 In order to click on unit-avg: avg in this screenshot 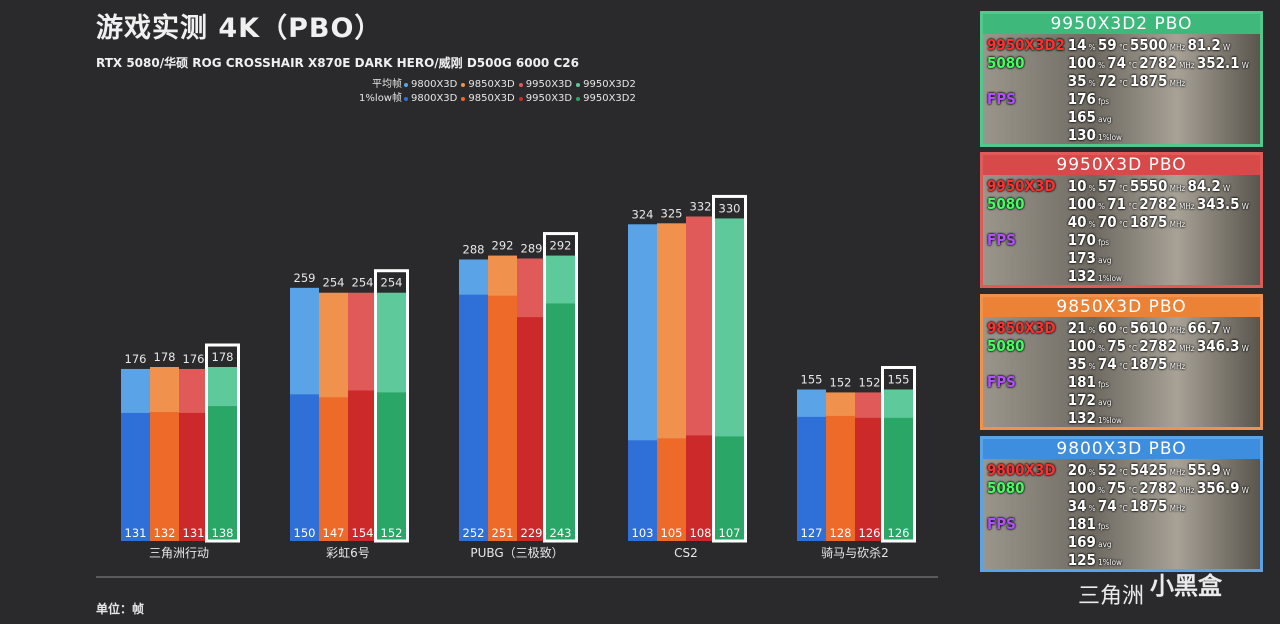, I will do `click(1103, 544)`.